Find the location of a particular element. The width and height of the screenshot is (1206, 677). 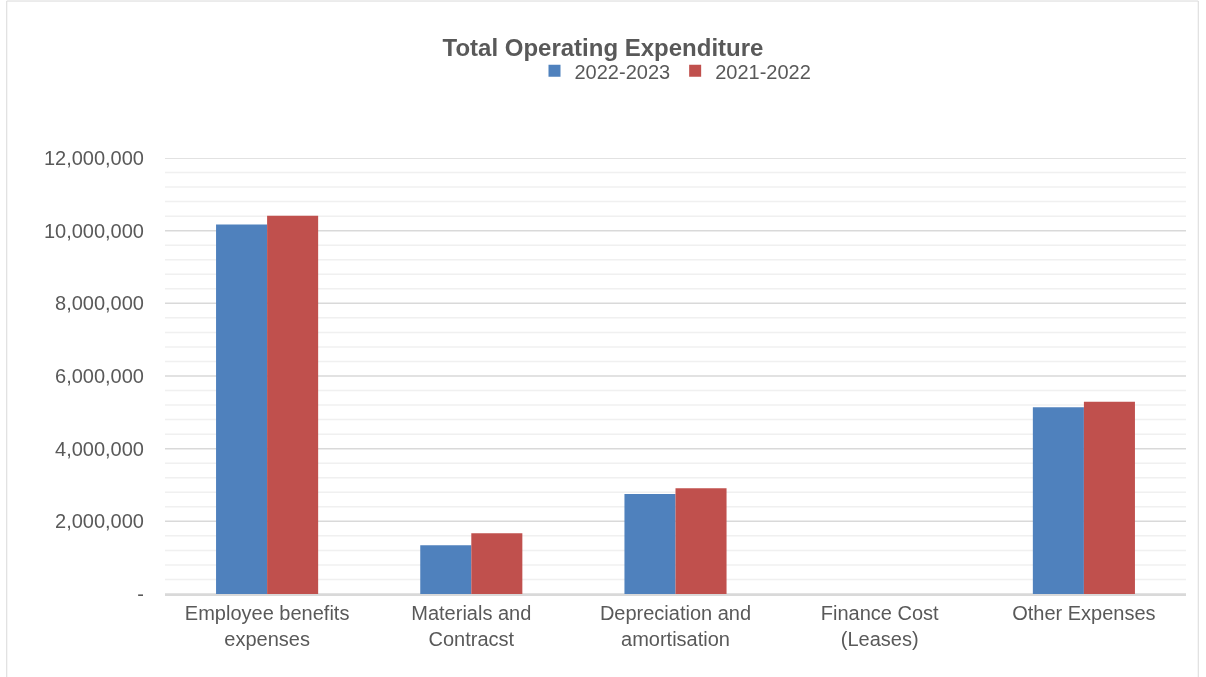

legend-label: 2021-2022 is located at coordinates (763, 71).